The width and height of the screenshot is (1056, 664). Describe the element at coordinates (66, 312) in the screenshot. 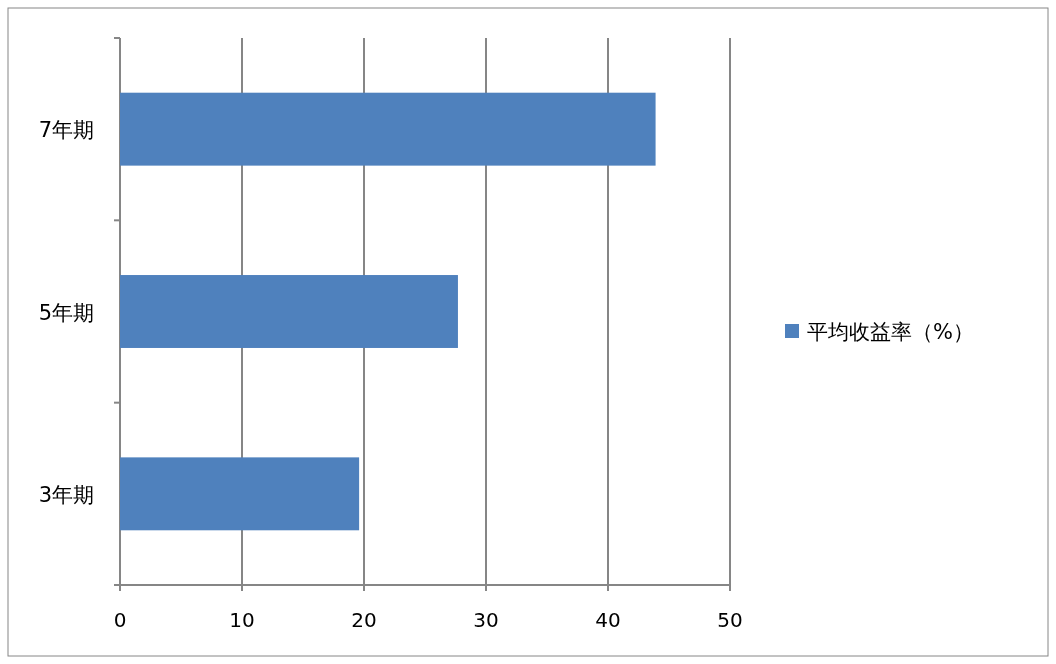

I see `y-tick-label: 5年期` at that location.